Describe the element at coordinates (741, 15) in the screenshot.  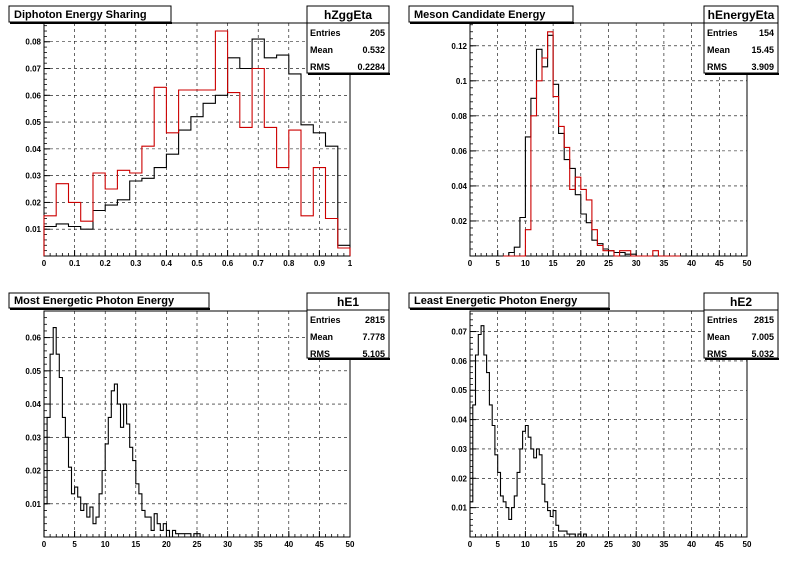
I see `stats-name: hEnergyEta` at that location.